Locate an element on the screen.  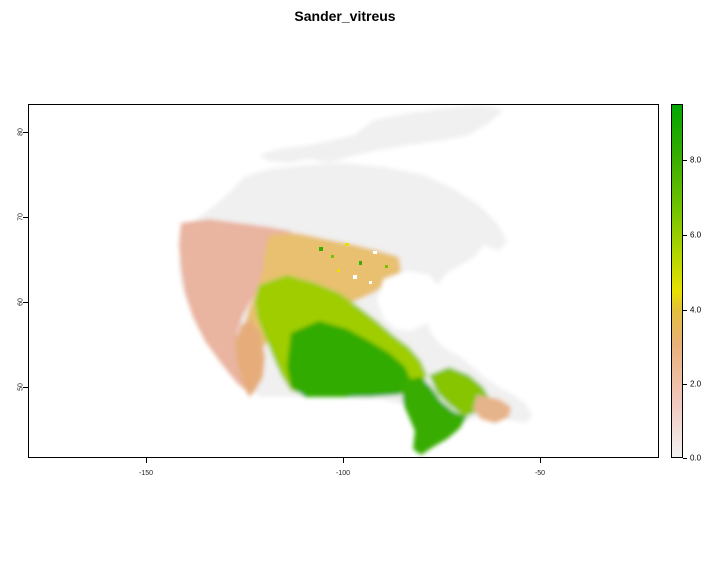
y-tick-label: 80 is located at coordinates (21, 132).